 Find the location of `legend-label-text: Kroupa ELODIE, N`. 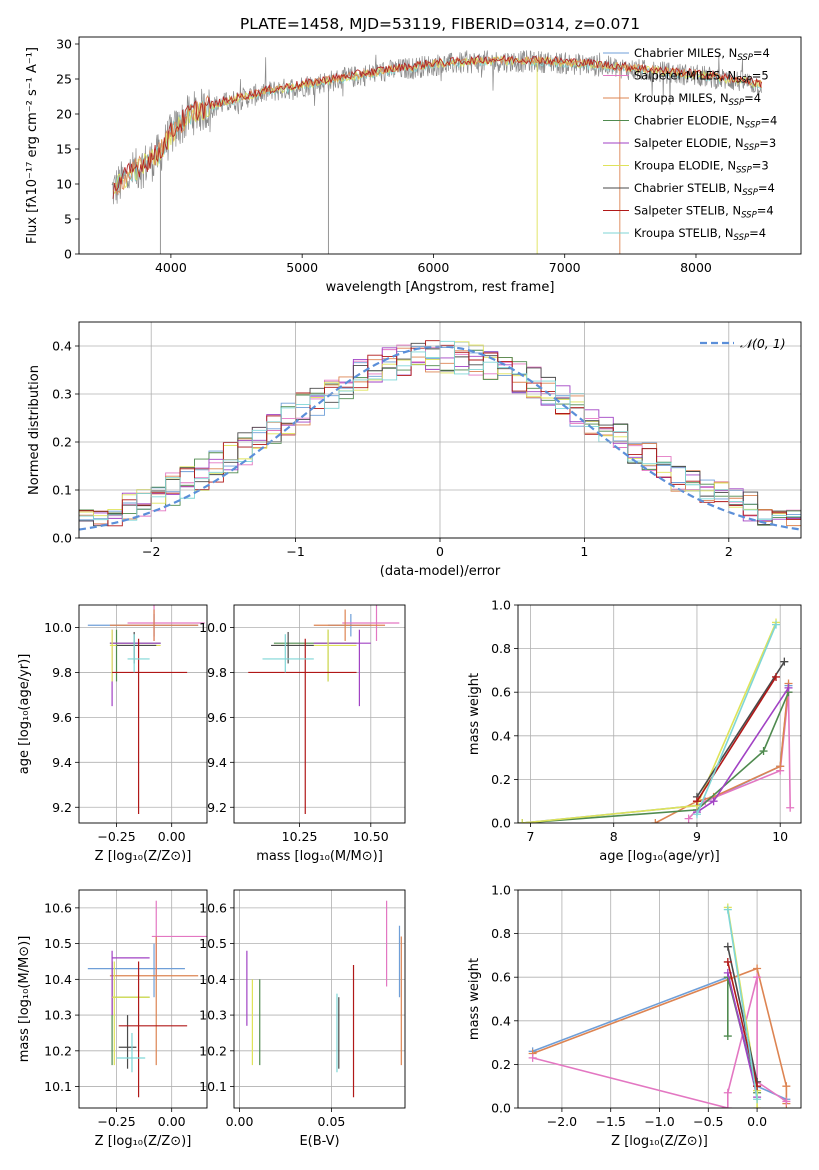

legend-label-text: Kroupa ELODIE, N is located at coordinates (685, 166).